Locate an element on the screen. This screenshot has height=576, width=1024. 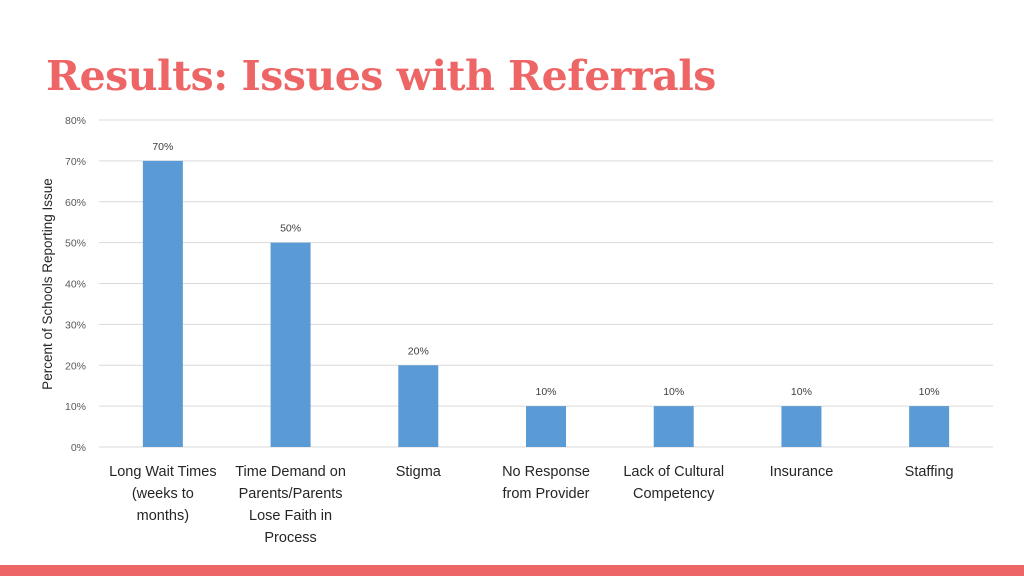
category-label: Stigma is located at coordinates (419, 472).